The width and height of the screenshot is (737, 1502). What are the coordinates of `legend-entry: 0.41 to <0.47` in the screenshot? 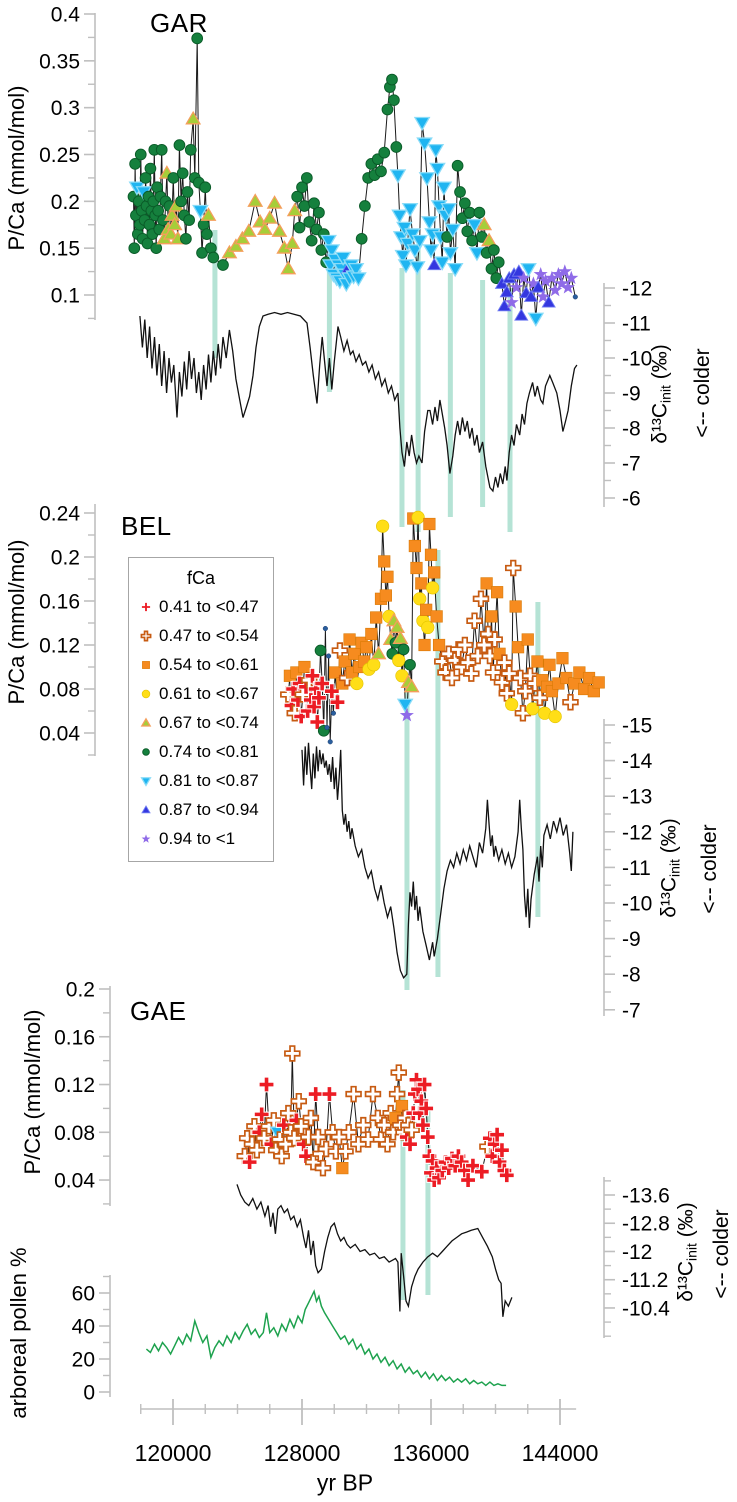 It's located at (201, 606).